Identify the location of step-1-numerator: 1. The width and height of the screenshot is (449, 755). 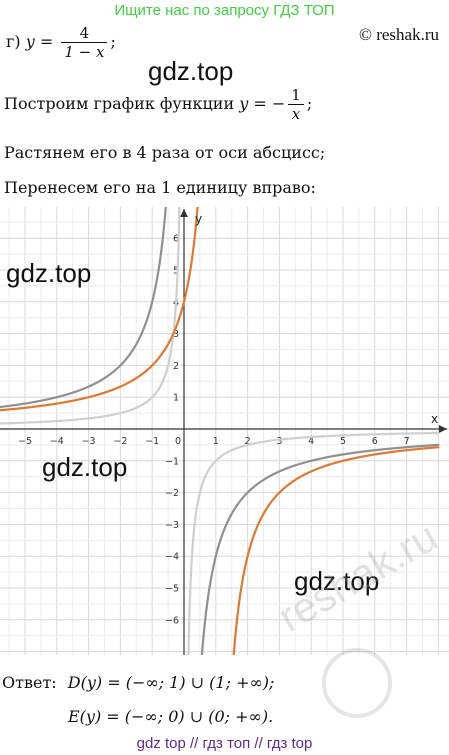
(296, 95).